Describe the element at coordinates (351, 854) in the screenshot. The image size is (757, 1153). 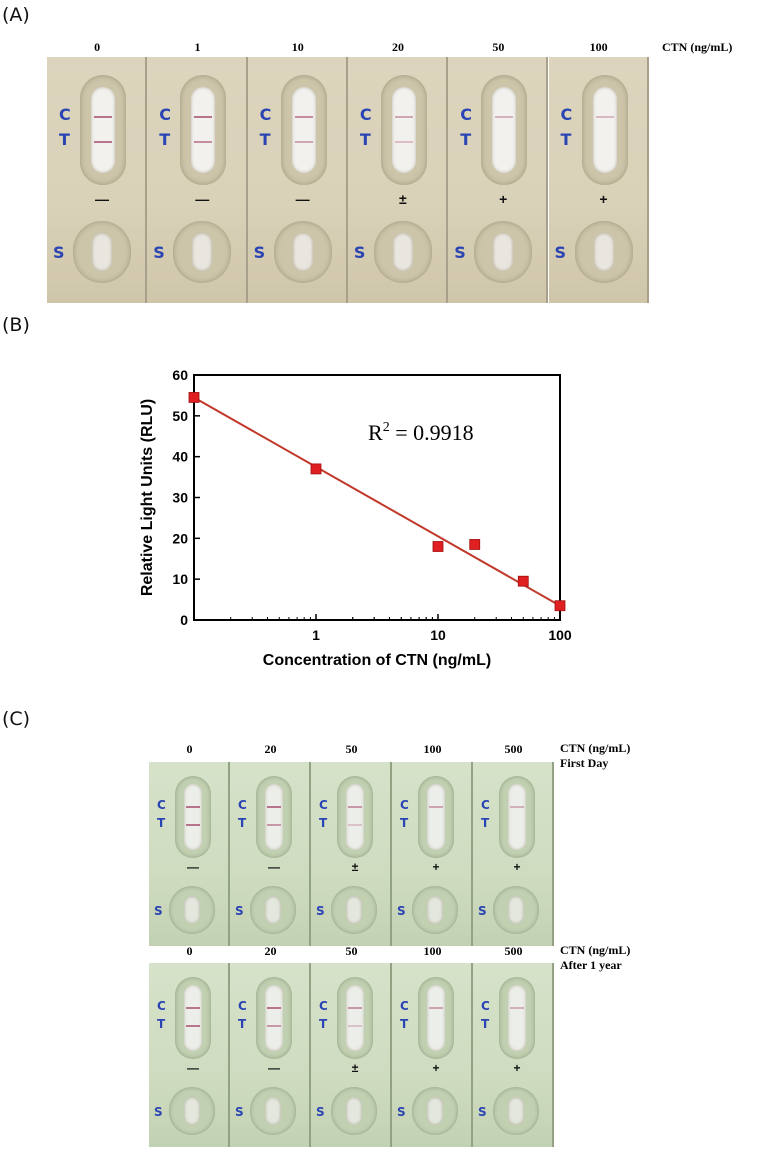
I see `test-cassette: C T ± S` at that location.